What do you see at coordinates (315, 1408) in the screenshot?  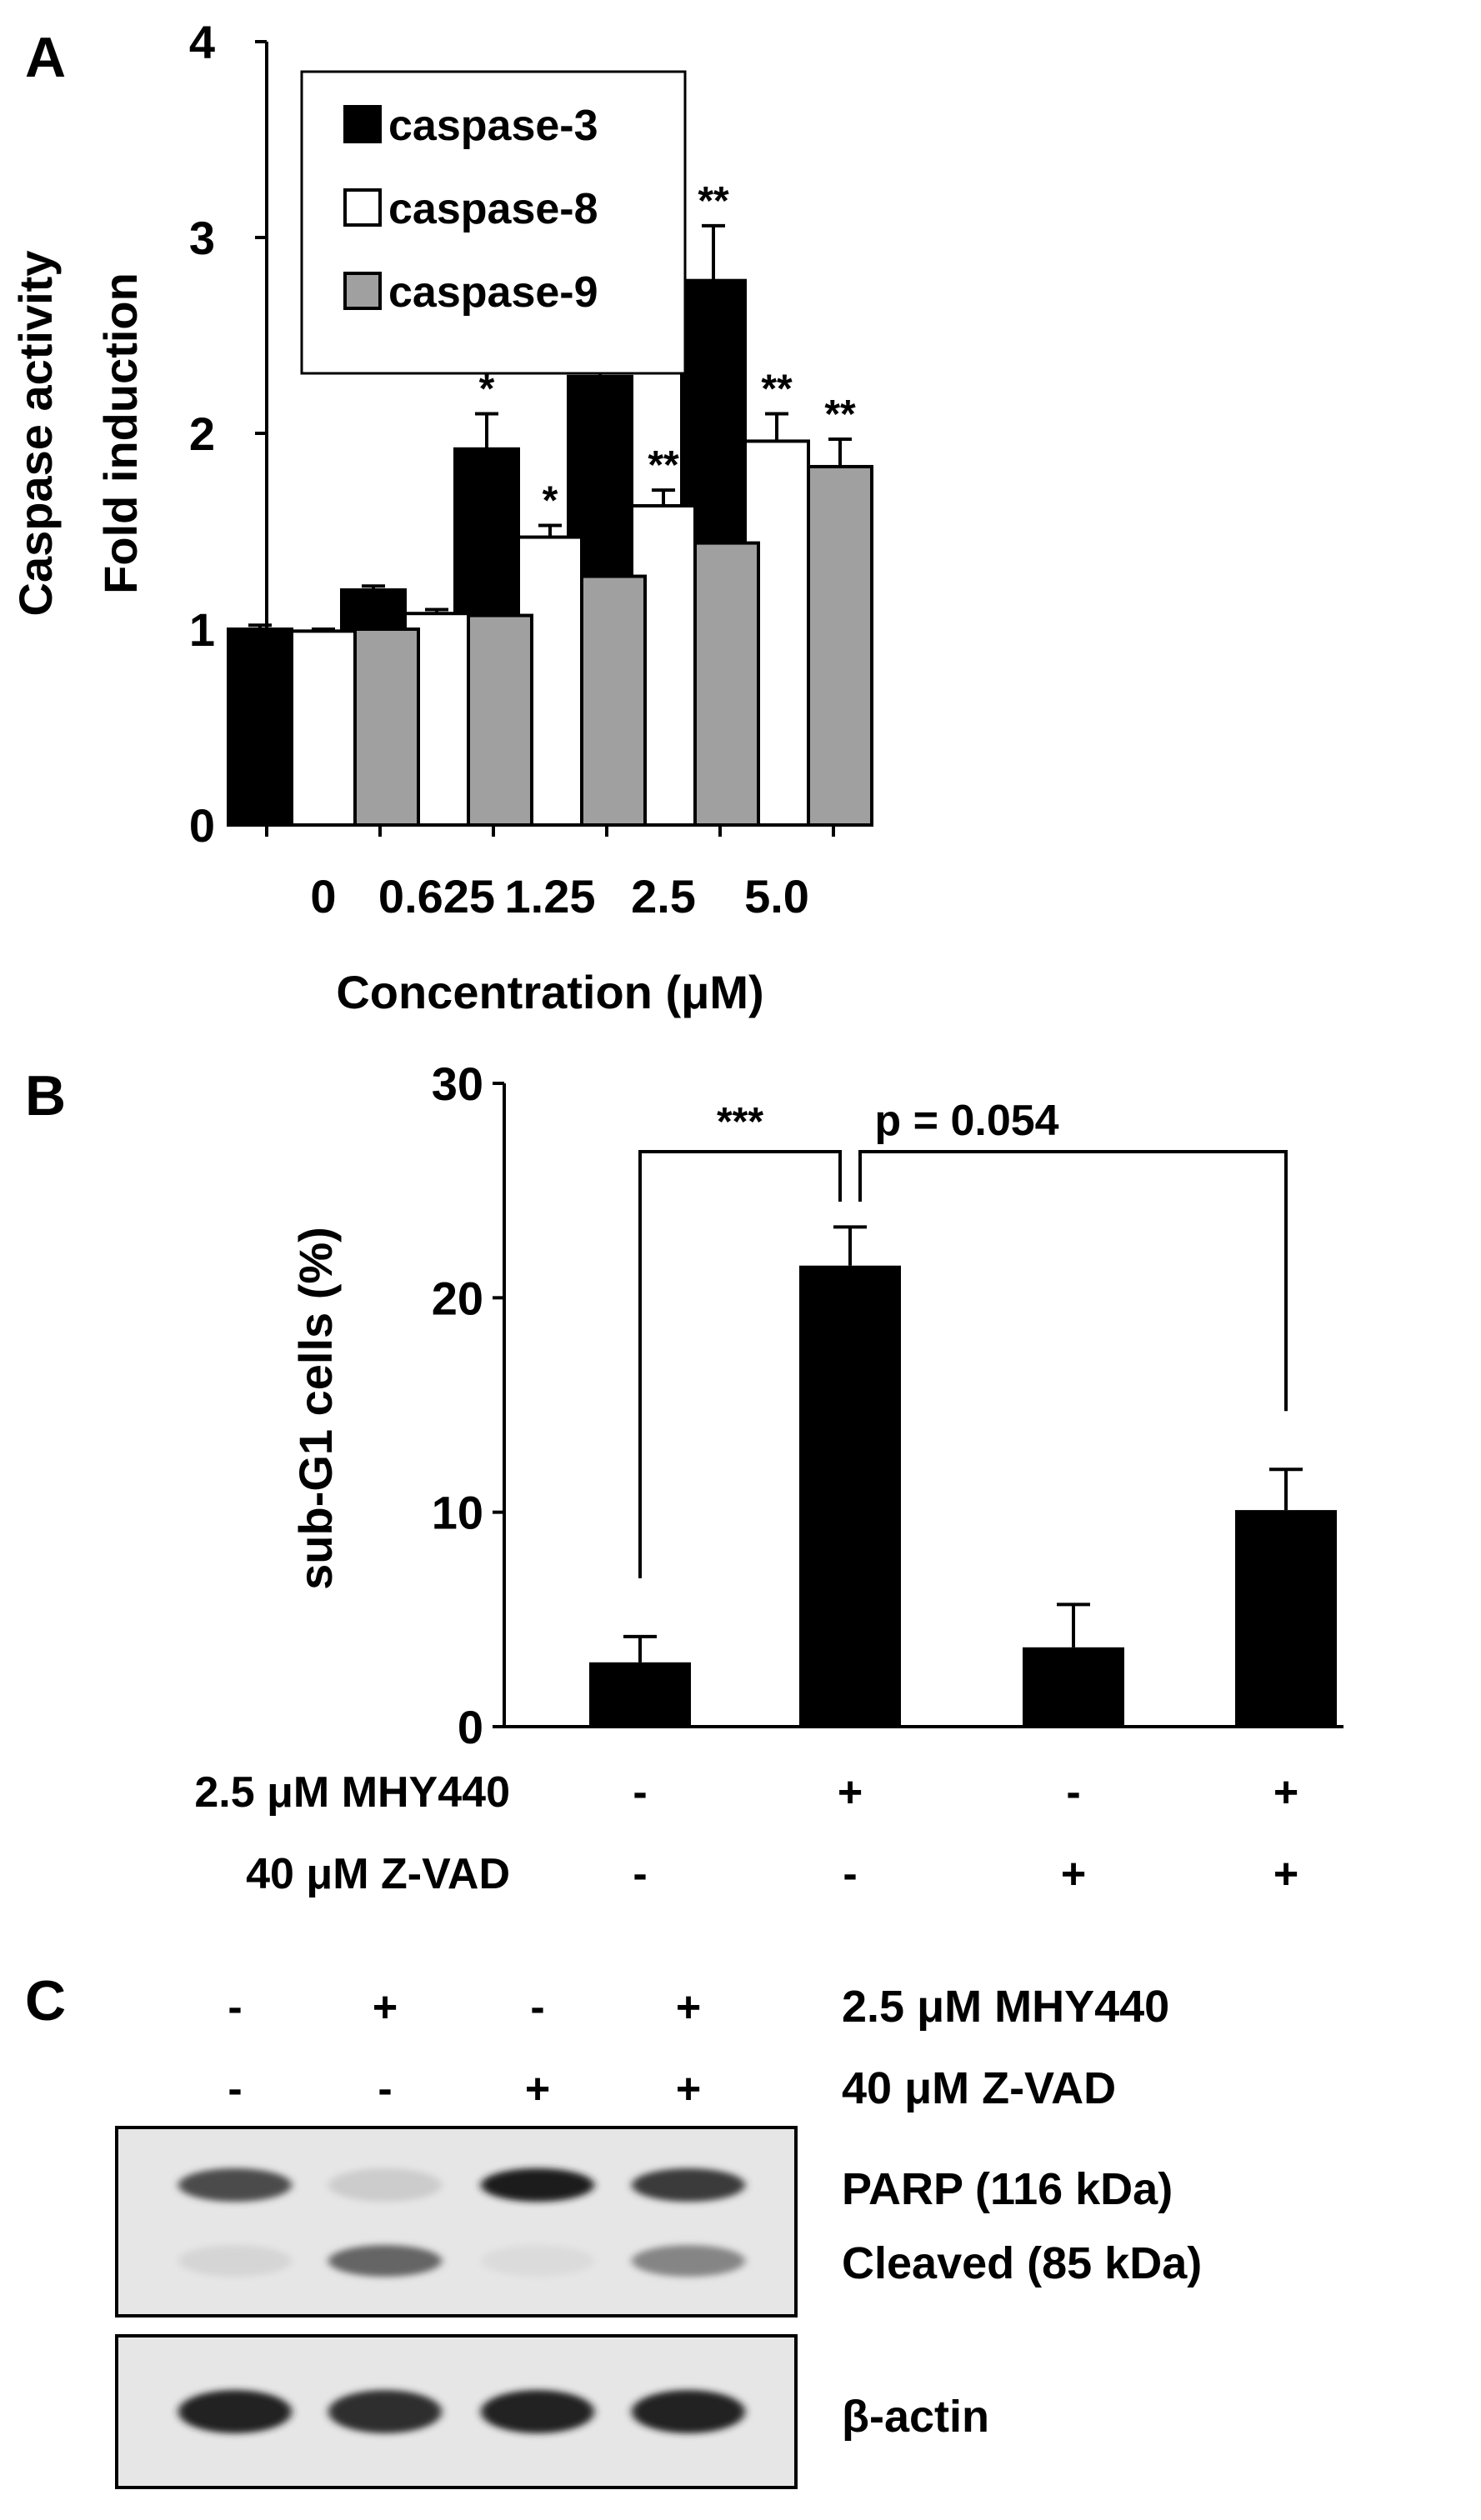 I see `y-axis-title: sub-G1 cells (%)` at bounding box center [315, 1408].